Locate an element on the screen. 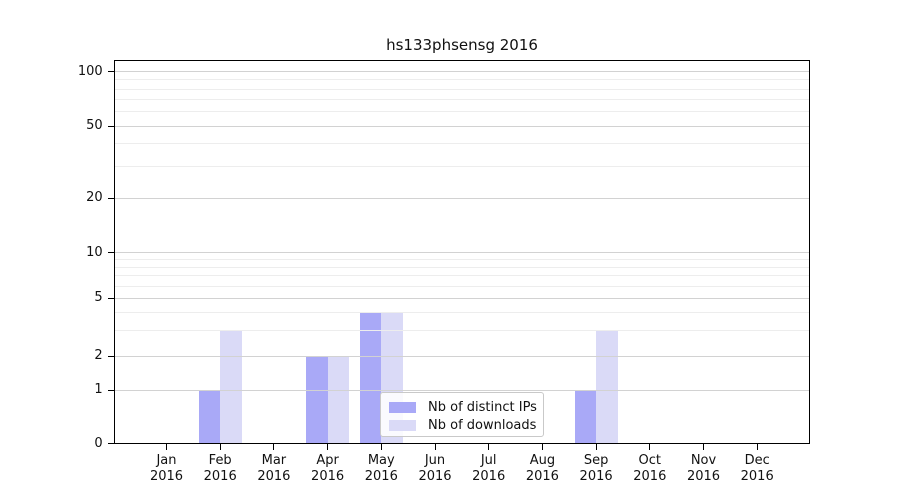 Image resolution: width=900 pixels, height=500 pixels. legend-entry: Nb of downloads is located at coordinates (463, 425).